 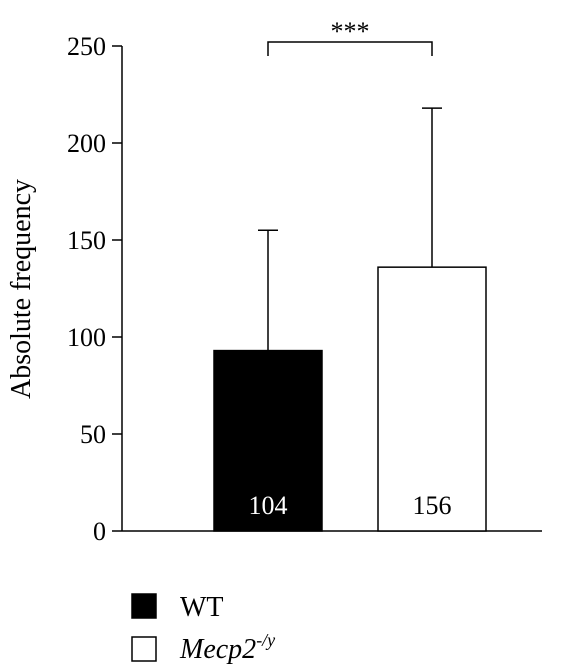 What do you see at coordinates (21, 289) in the screenshot?
I see `y-axis-label: Absolute frequency` at bounding box center [21, 289].